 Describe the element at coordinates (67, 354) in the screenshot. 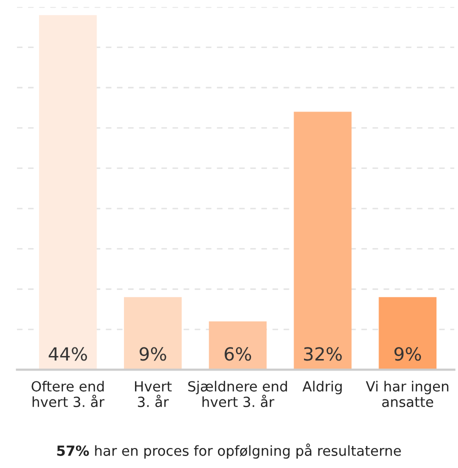

I see `data-label: 44%` at that location.